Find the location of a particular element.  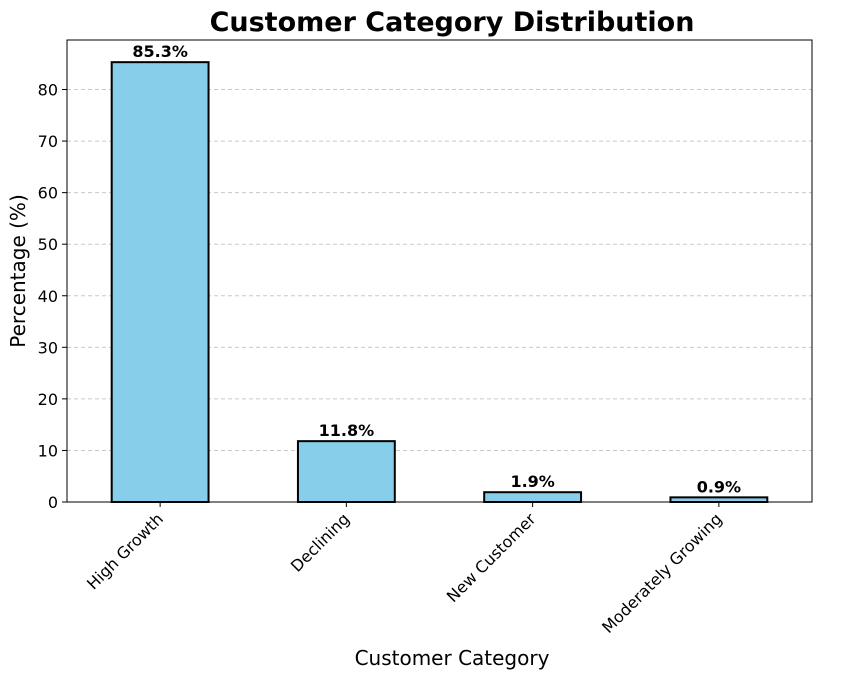

y-tick-label: 50 is located at coordinates (48, 244).